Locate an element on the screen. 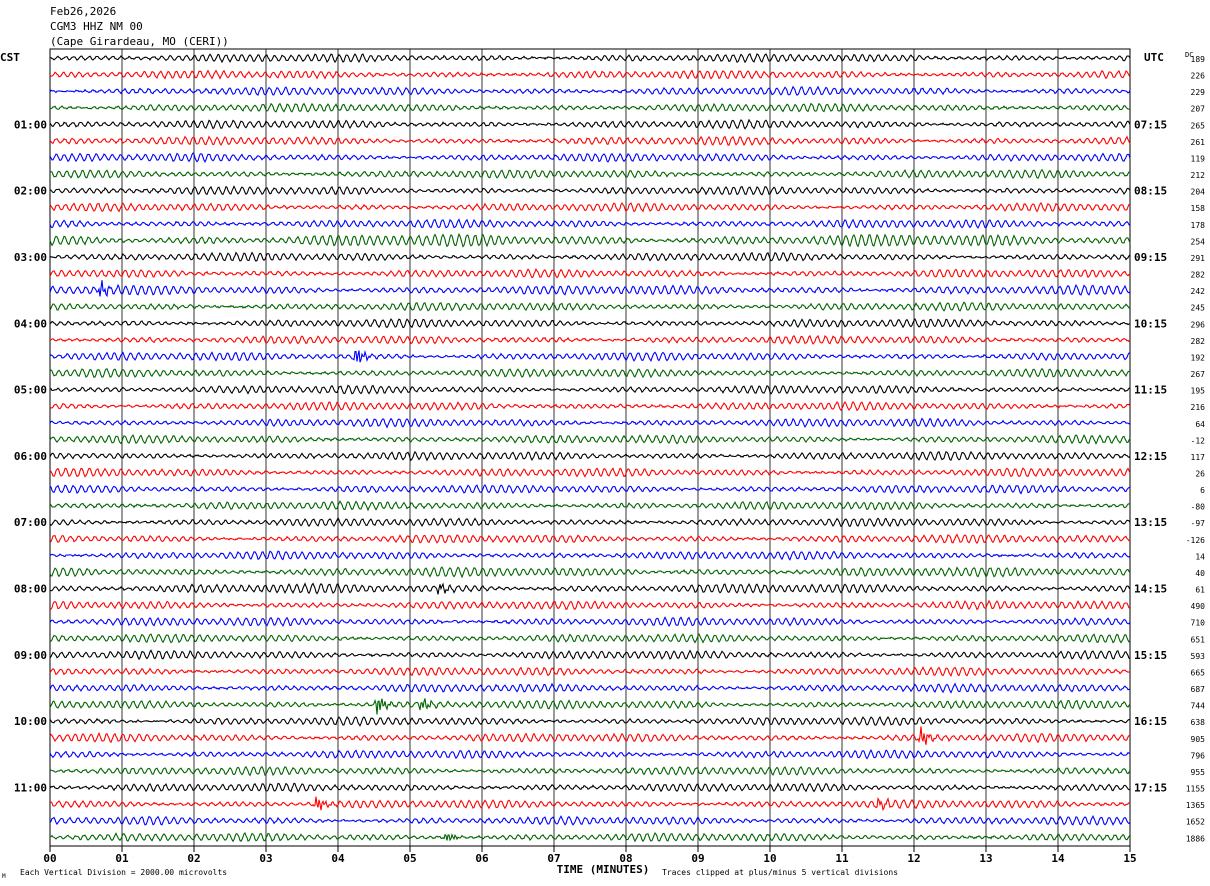 The height and width of the screenshot is (886, 1210). dc-offset-label: 195 is located at coordinates (1198, 391).